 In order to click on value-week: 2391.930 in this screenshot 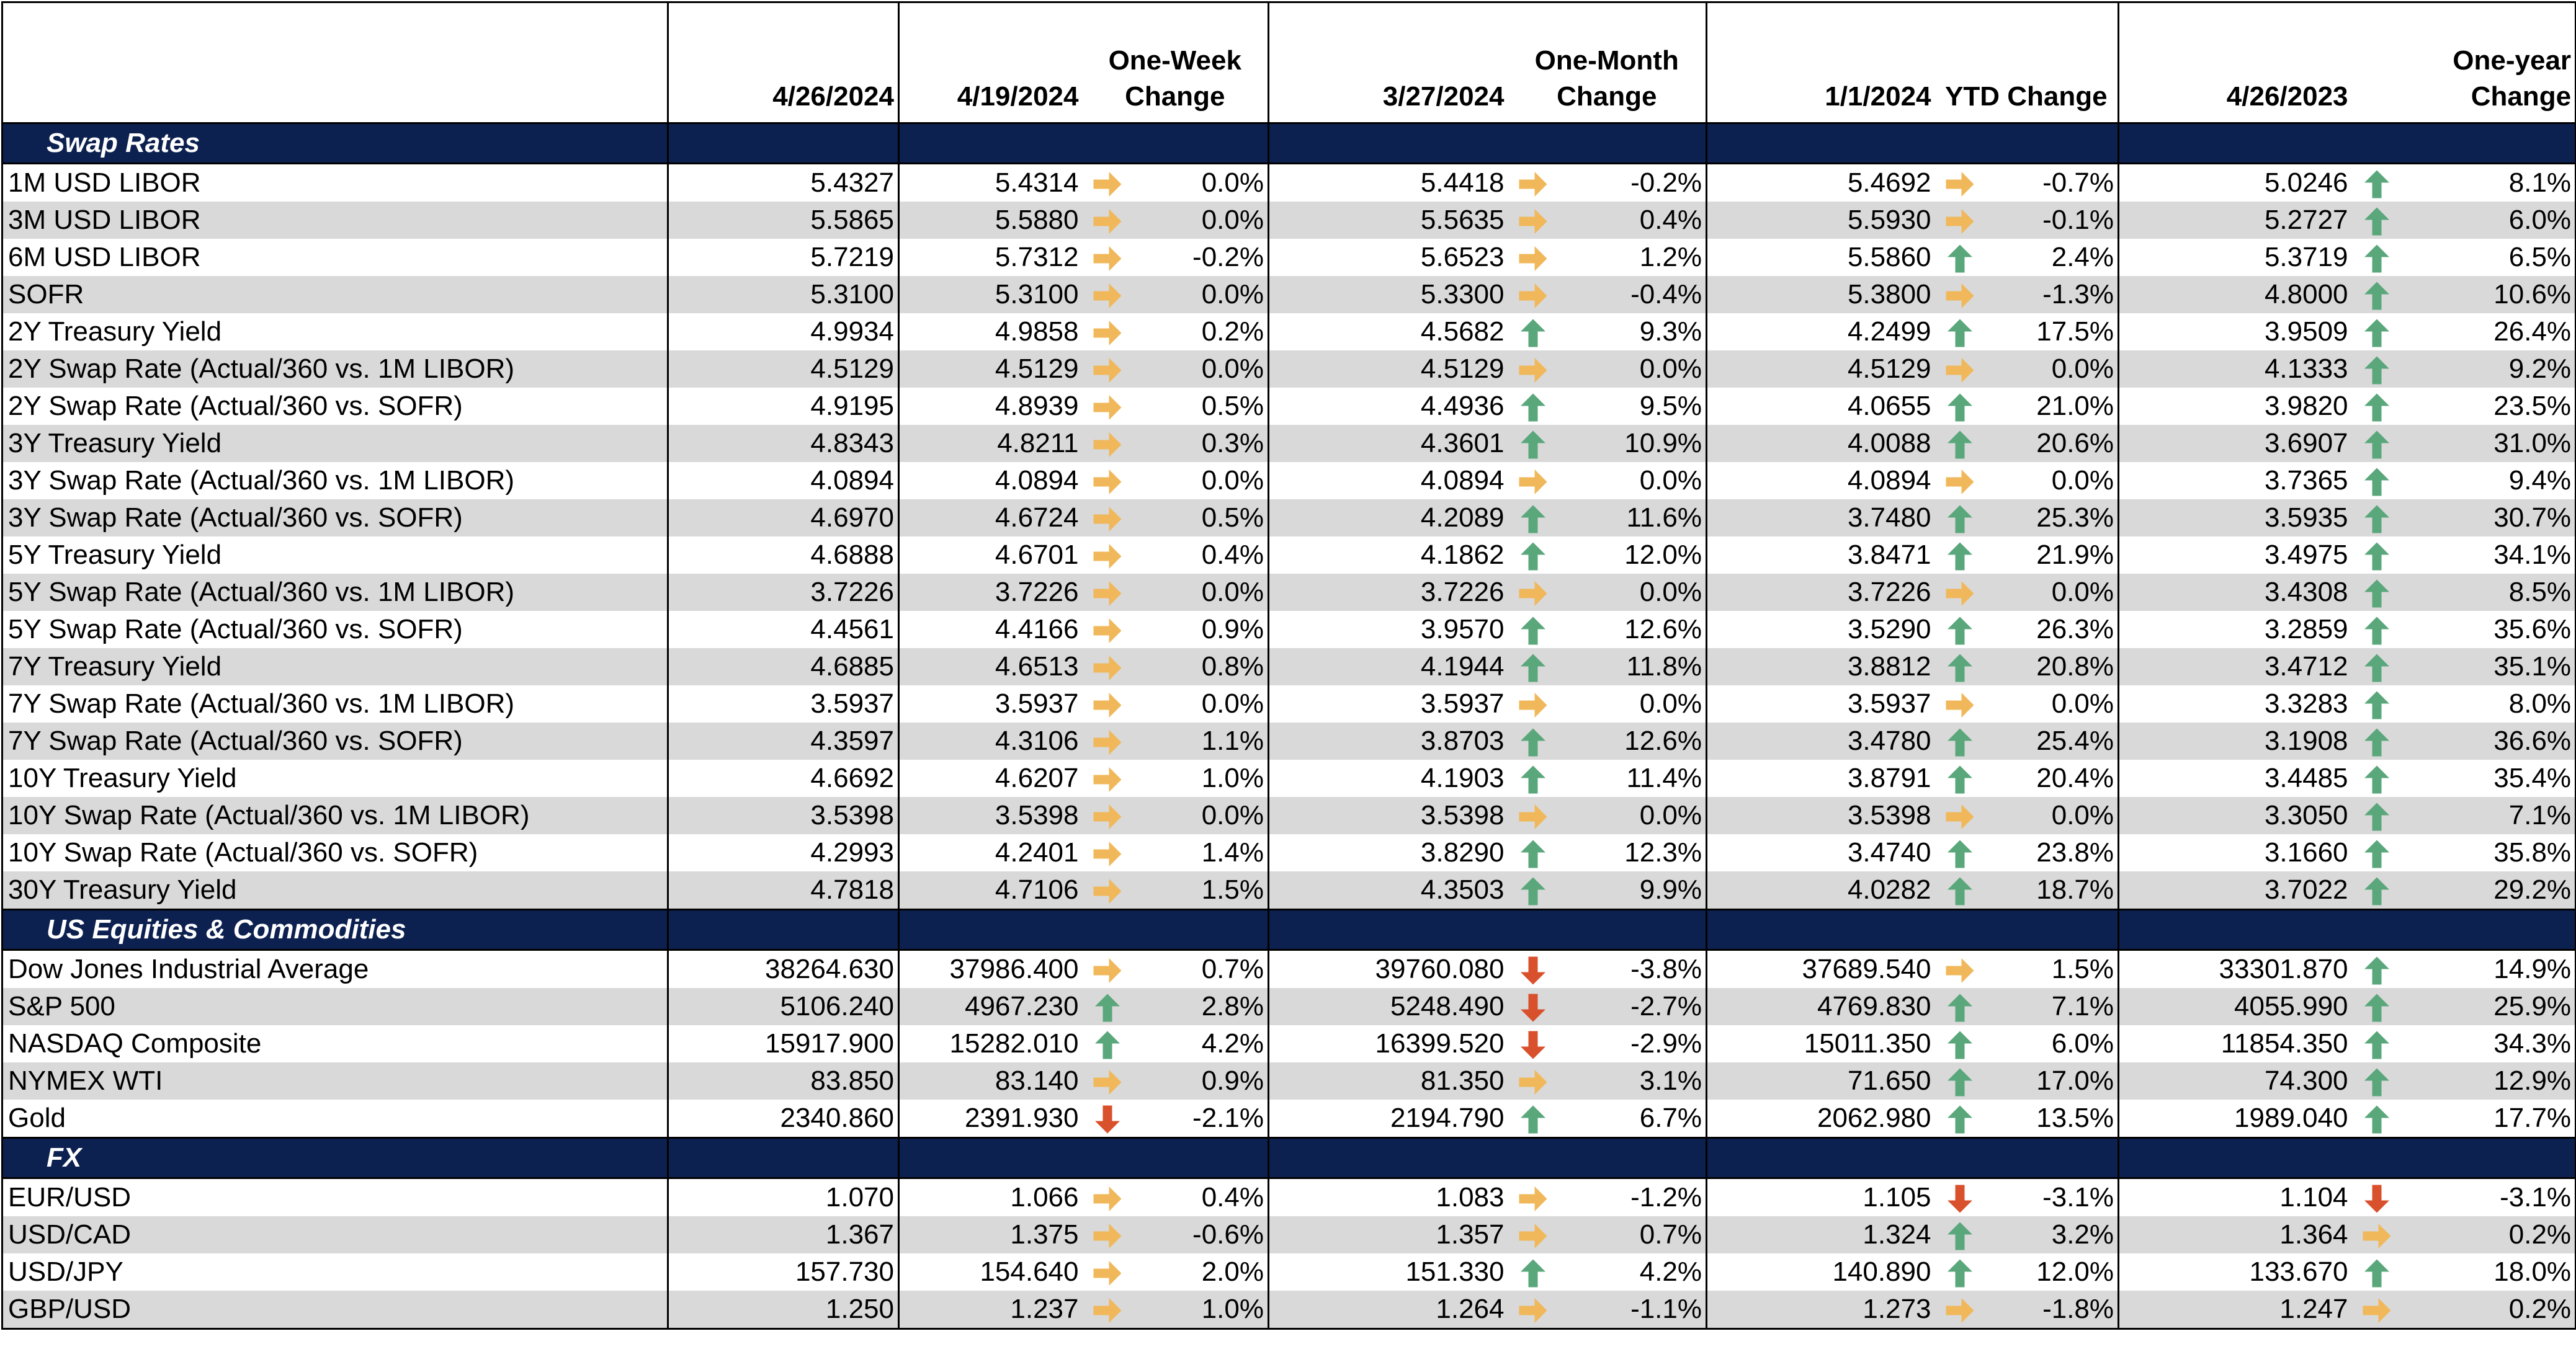, I will do `click(1021, 1118)`.